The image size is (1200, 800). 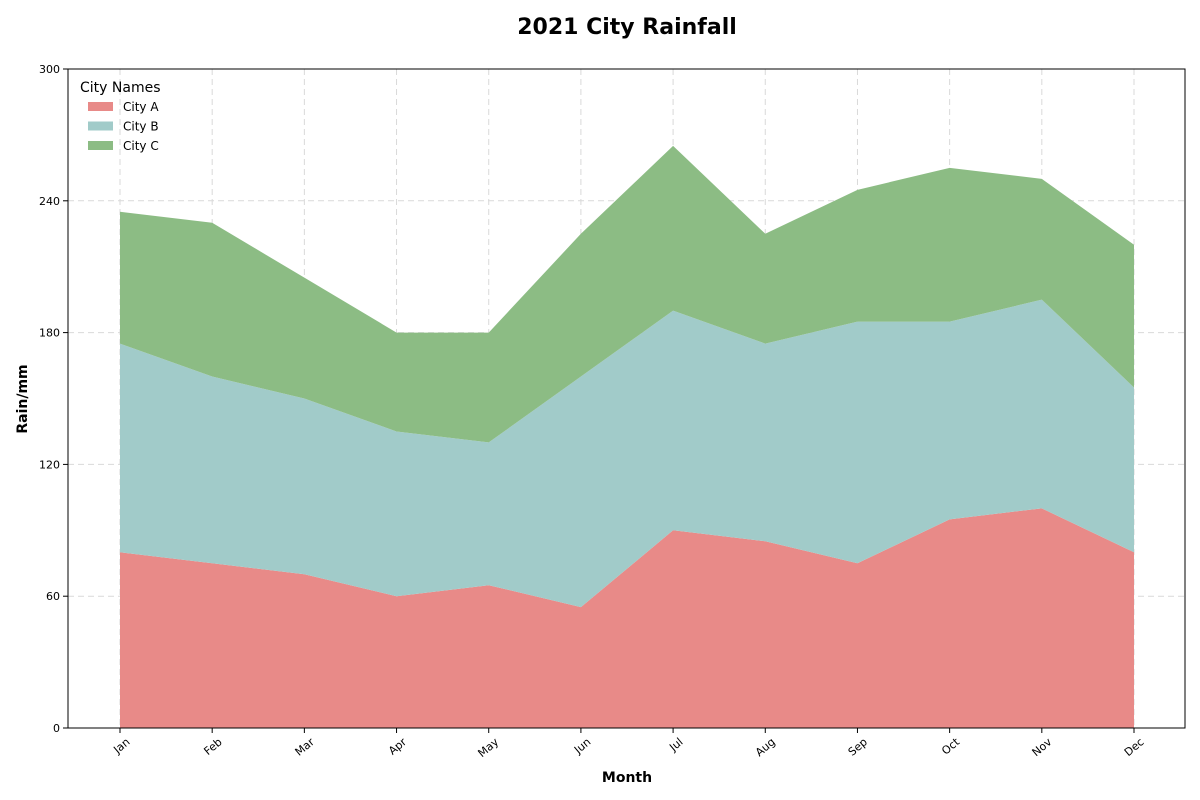 What do you see at coordinates (56, 728) in the screenshot?
I see `y-tick-label: 0` at bounding box center [56, 728].